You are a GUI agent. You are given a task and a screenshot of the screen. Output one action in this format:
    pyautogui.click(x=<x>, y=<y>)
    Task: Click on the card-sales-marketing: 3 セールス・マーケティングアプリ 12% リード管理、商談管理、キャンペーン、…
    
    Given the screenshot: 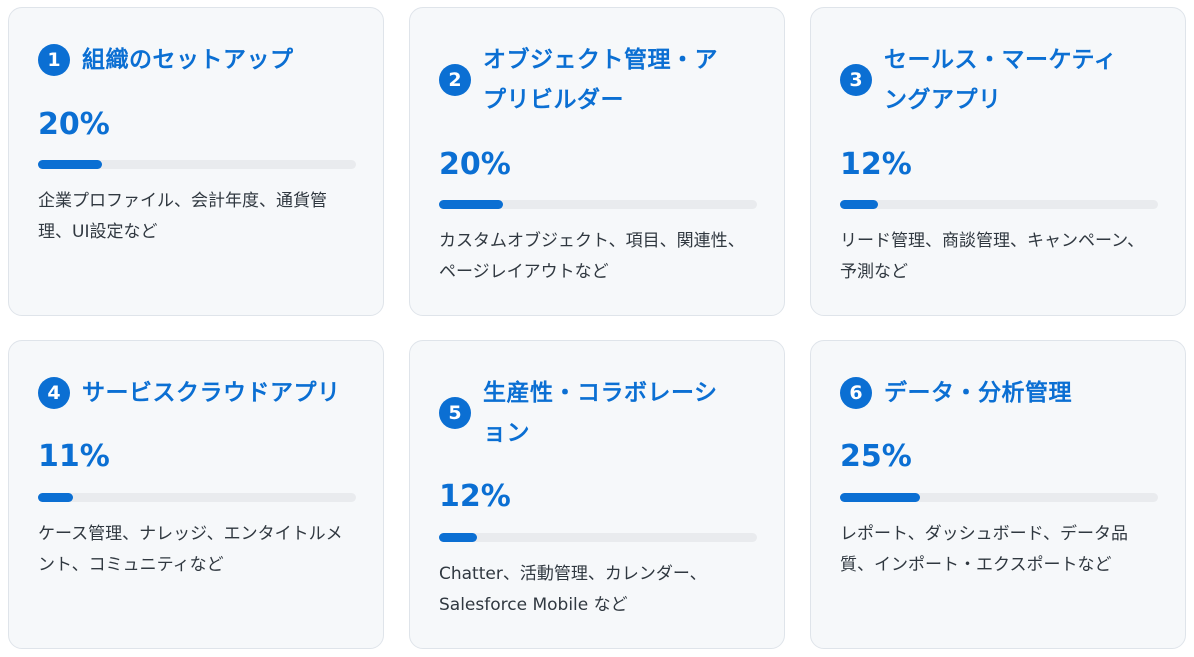 What is the action you would take?
    pyautogui.click(x=998, y=161)
    